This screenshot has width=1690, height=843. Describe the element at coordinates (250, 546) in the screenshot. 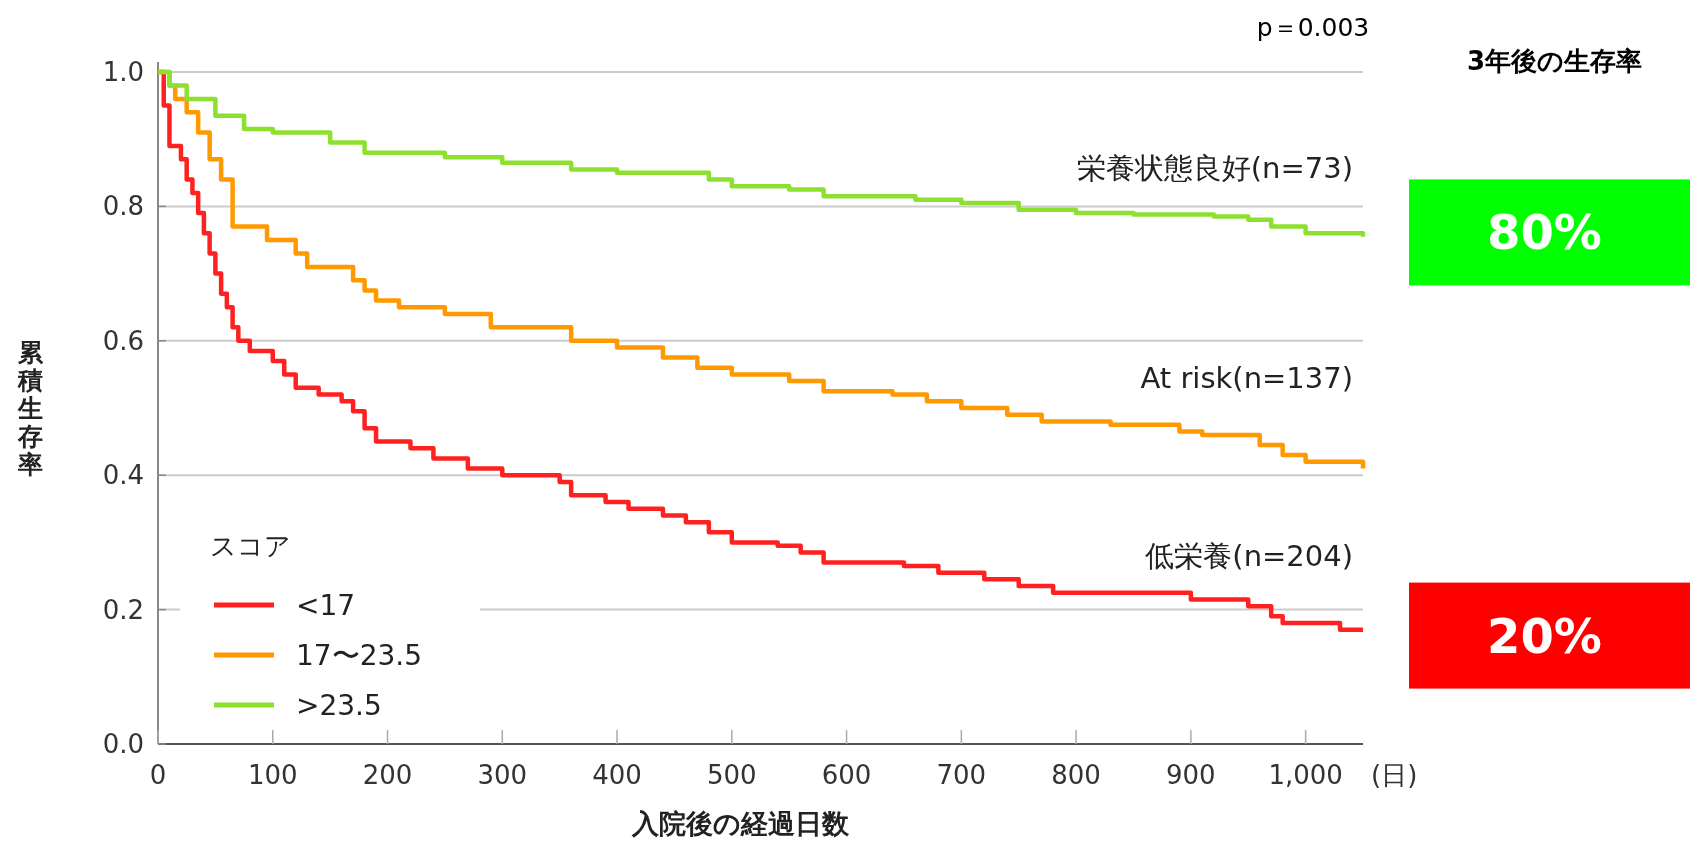

I see `legend-title: スコア` at that location.